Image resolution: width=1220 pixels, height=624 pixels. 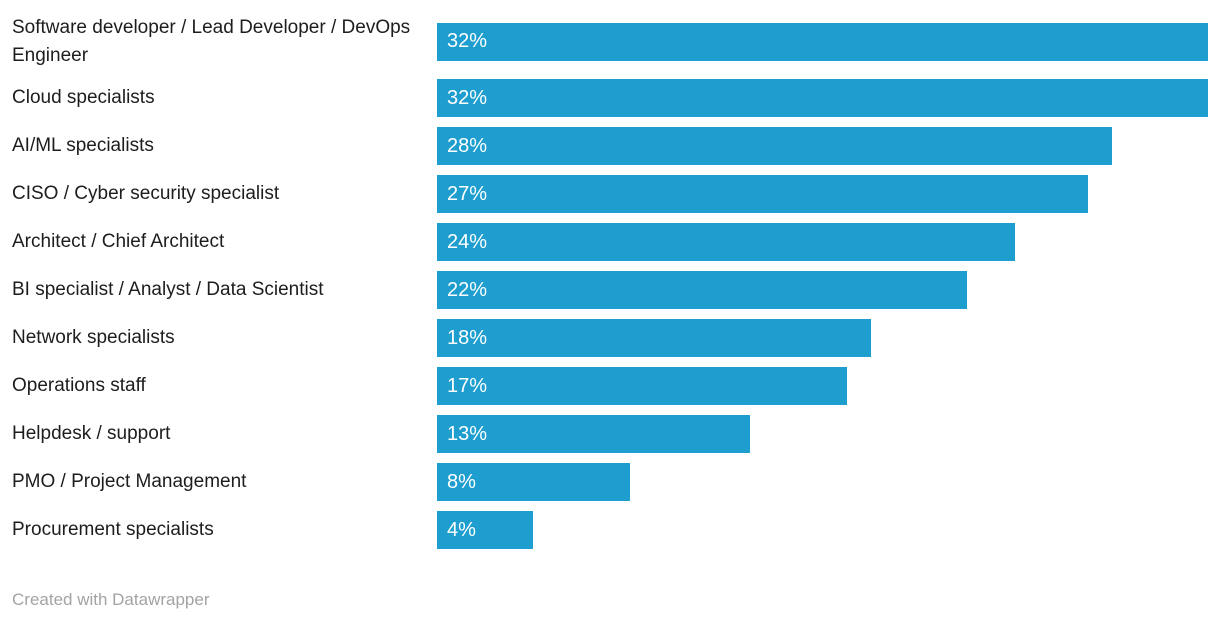 What do you see at coordinates (461, 481) in the screenshot?
I see `bar-value-label: 8%` at bounding box center [461, 481].